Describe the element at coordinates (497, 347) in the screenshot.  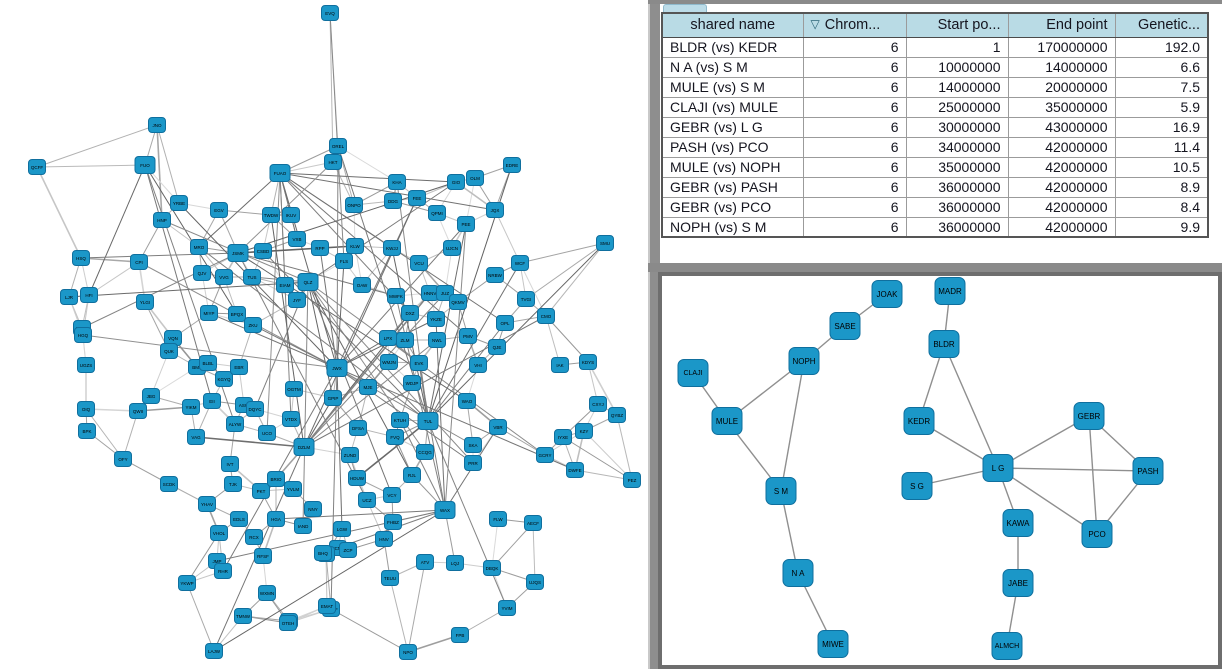
I see `dense-node: QJE` at that location.